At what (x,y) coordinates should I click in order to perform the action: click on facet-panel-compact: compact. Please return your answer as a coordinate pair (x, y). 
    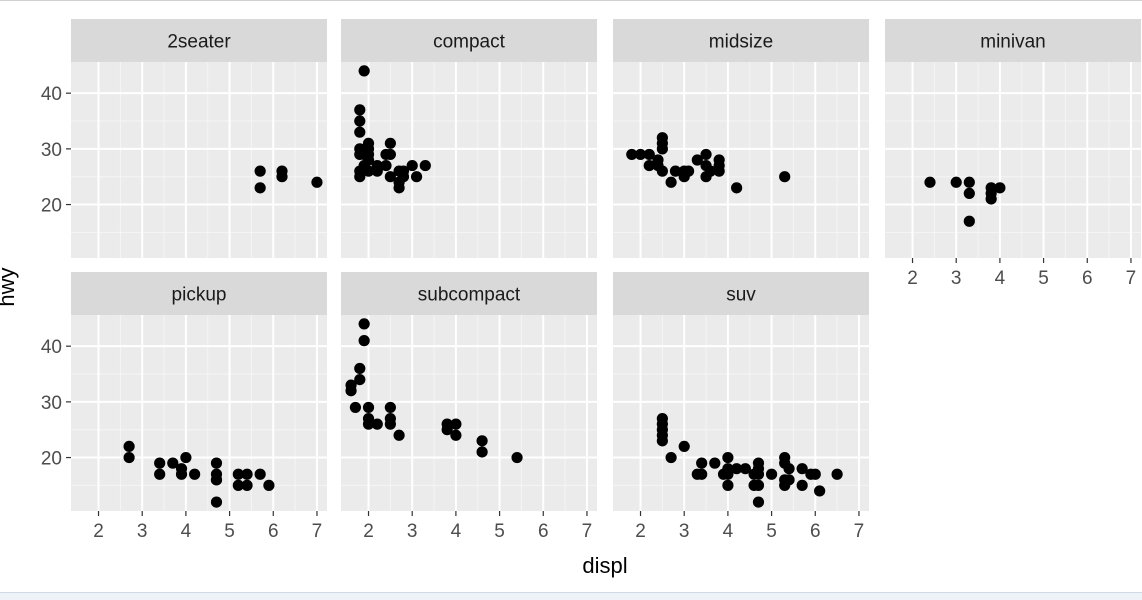
    Looking at the image, I should click on (469, 138).